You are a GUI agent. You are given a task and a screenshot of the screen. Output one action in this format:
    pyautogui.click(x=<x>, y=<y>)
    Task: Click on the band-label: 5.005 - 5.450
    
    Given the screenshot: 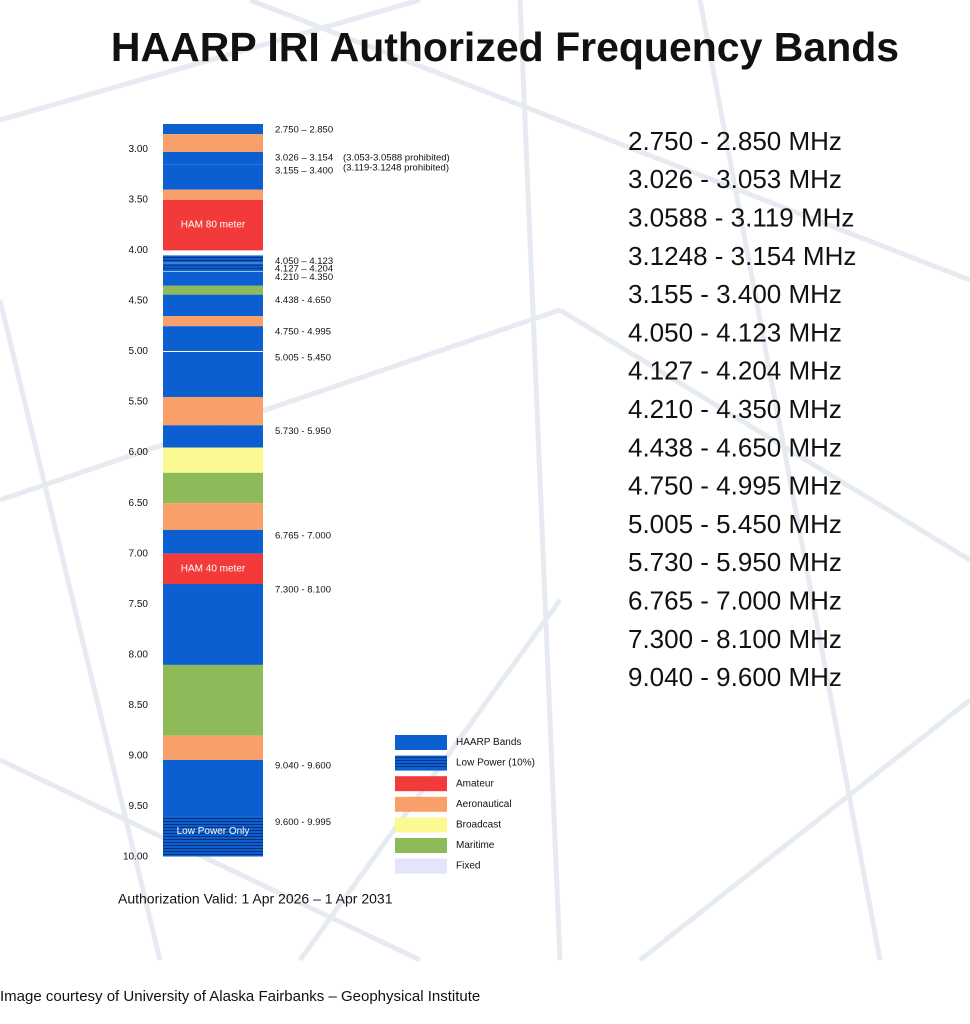 What is the action you would take?
    pyautogui.click(x=303, y=358)
    